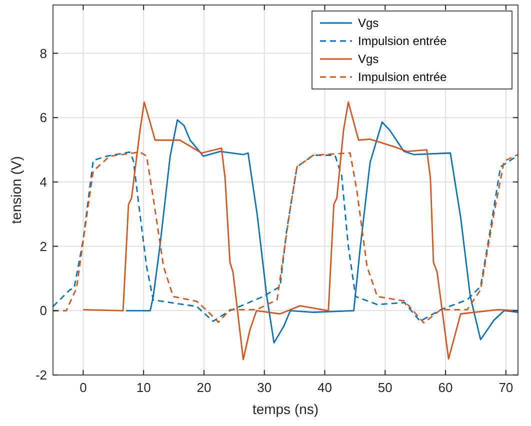 Image resolution: width=531 pixels, height=426 pixels. What do you see at coordinates (16, 190) in the screenshot?
I see `y-axis-title: tension (V)` at bounding box center [16, 190].